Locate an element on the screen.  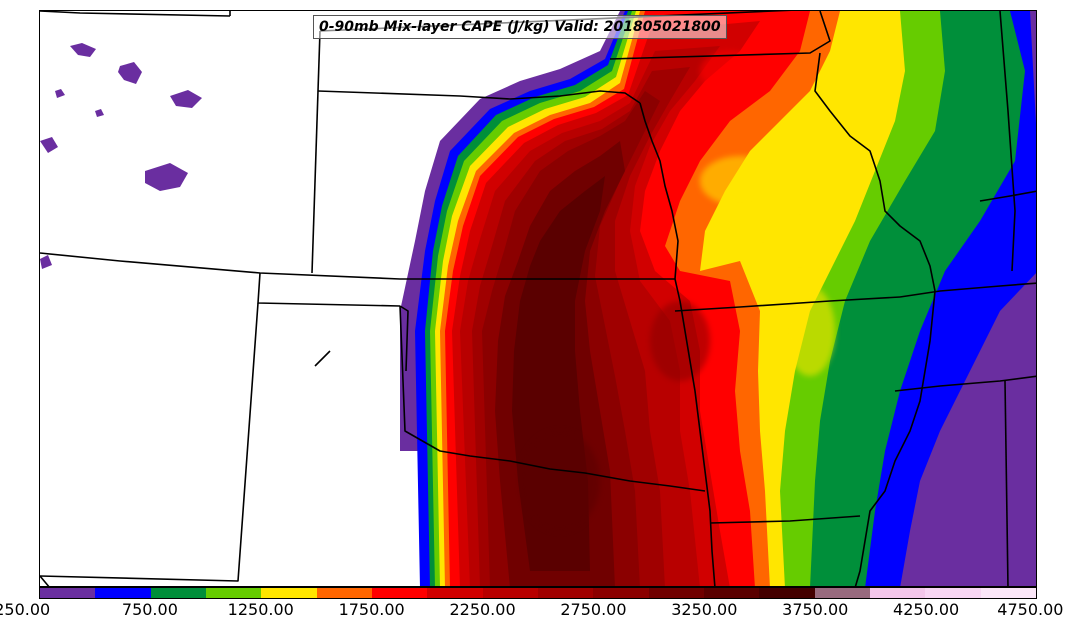
colorbar is located at coordinates (538, 593).